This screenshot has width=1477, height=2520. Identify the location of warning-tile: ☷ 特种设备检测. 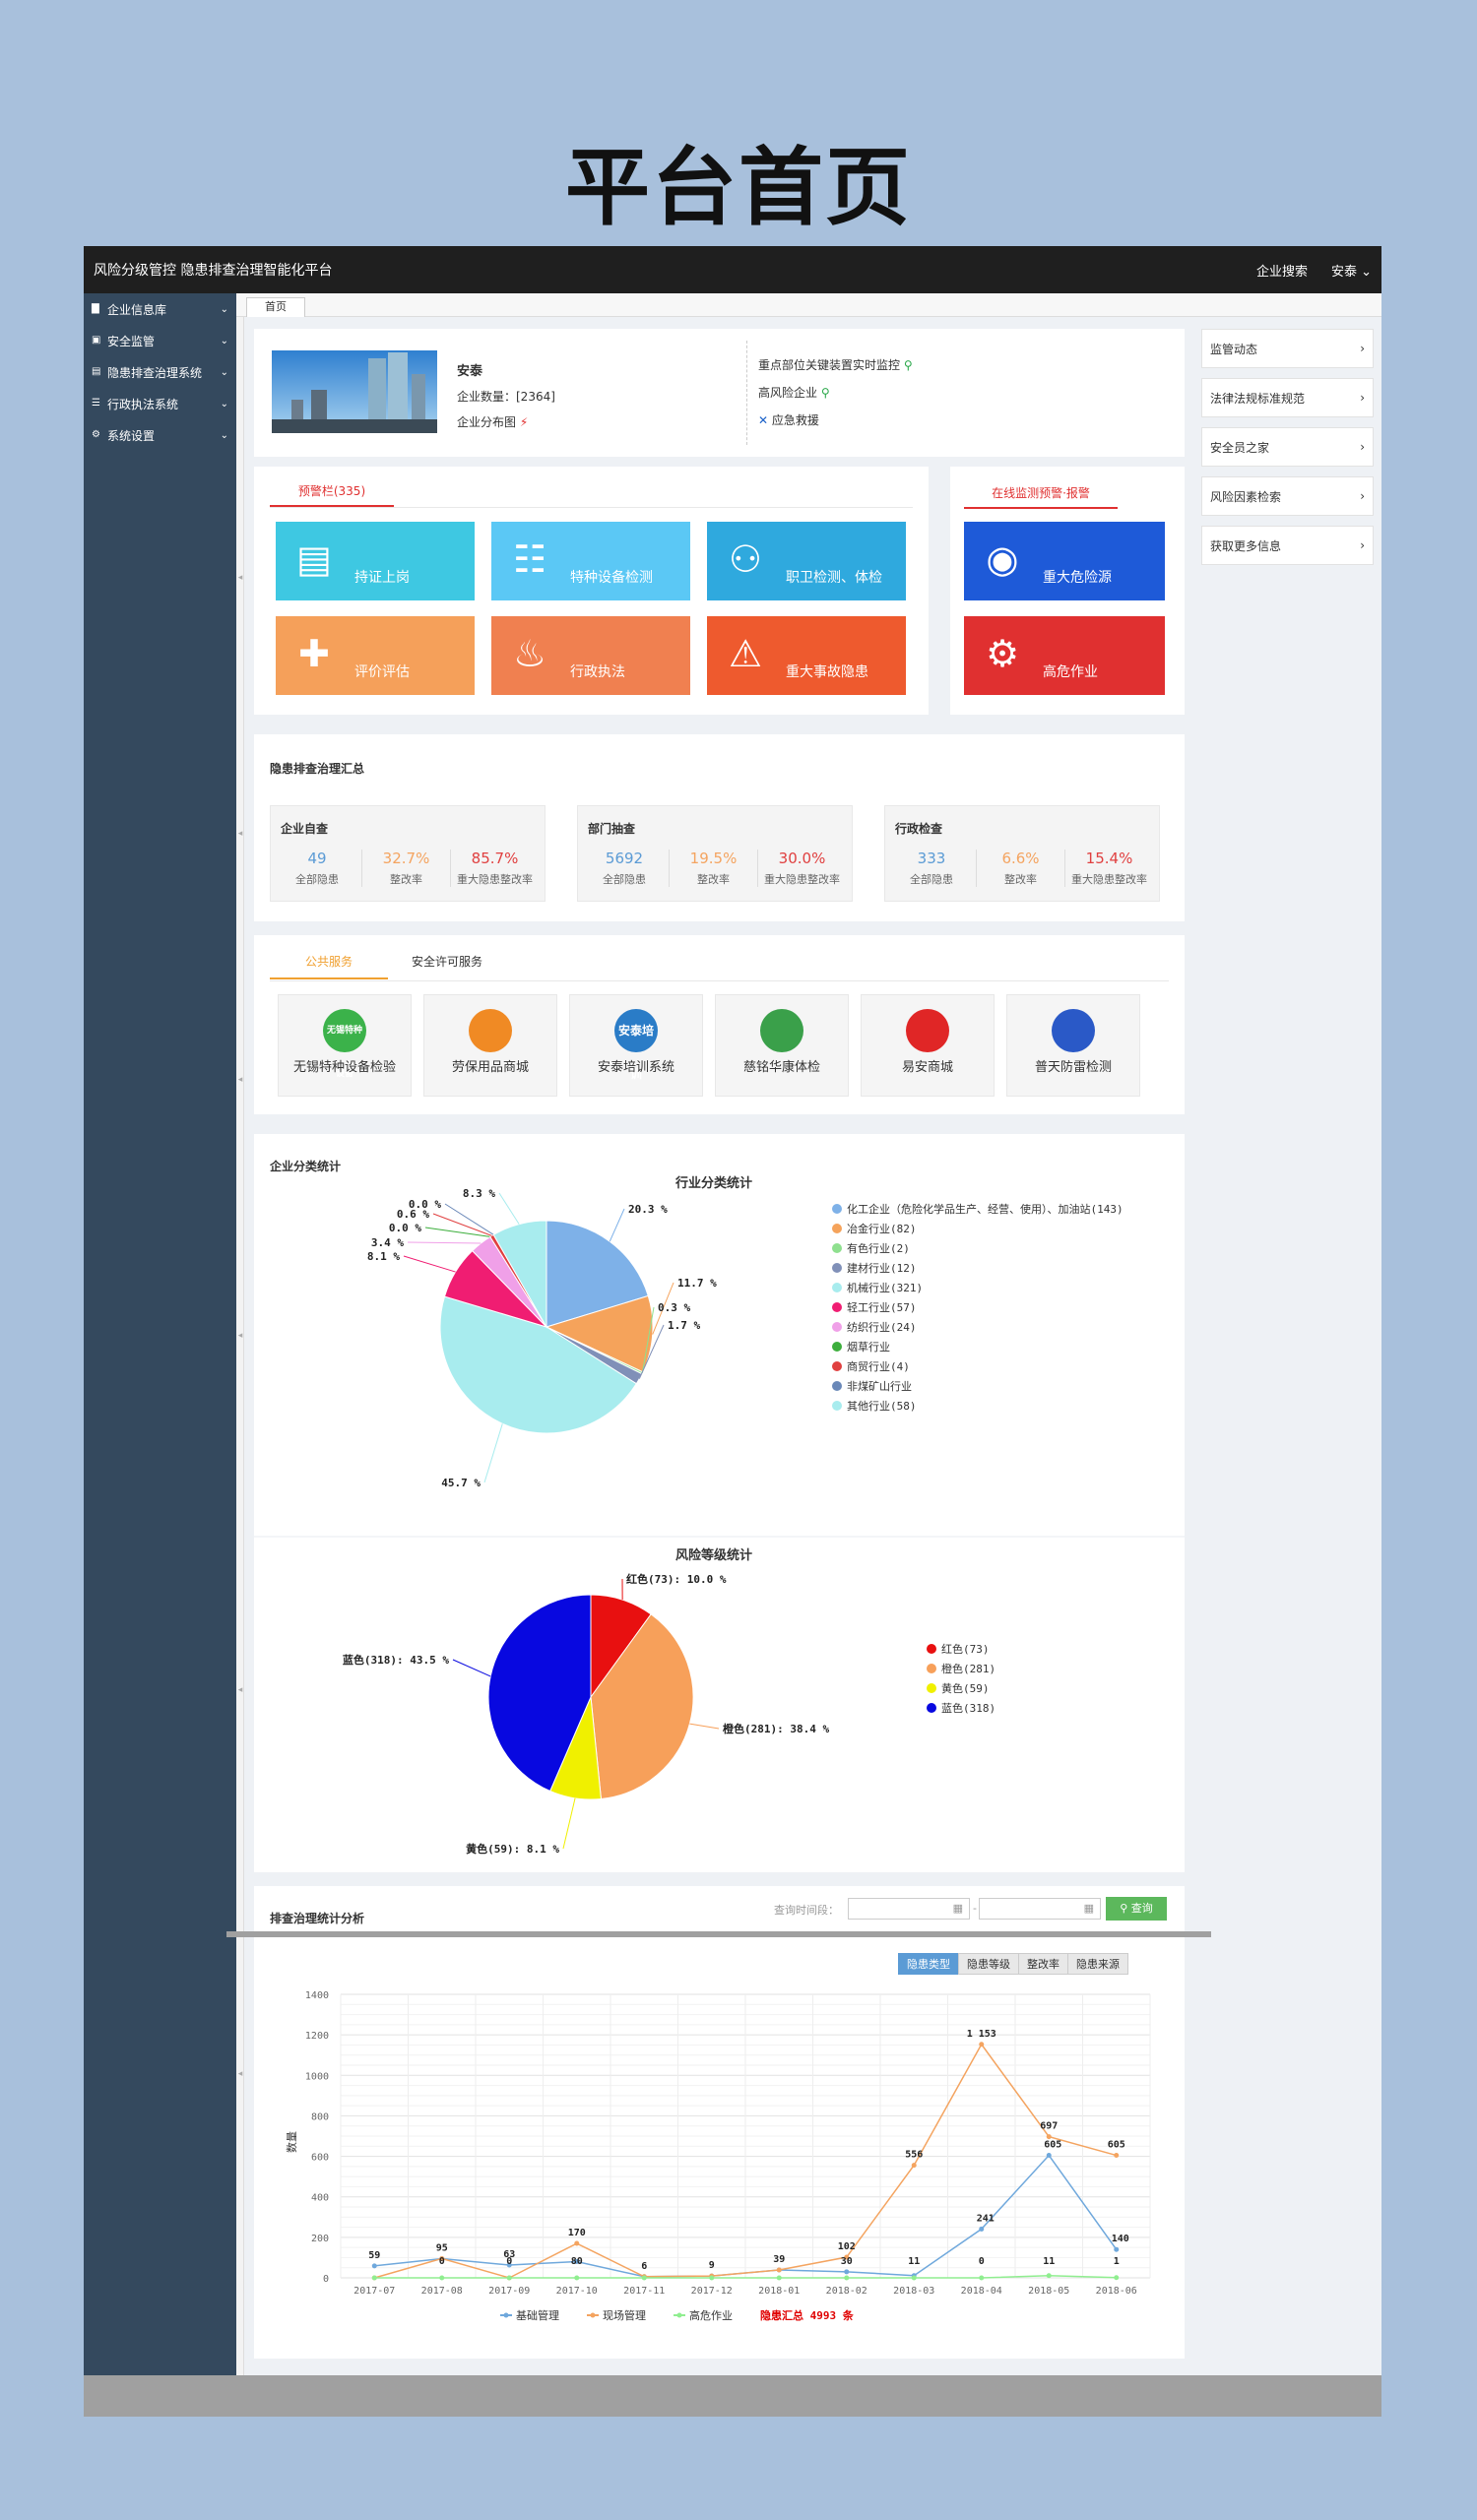
(591, 561).